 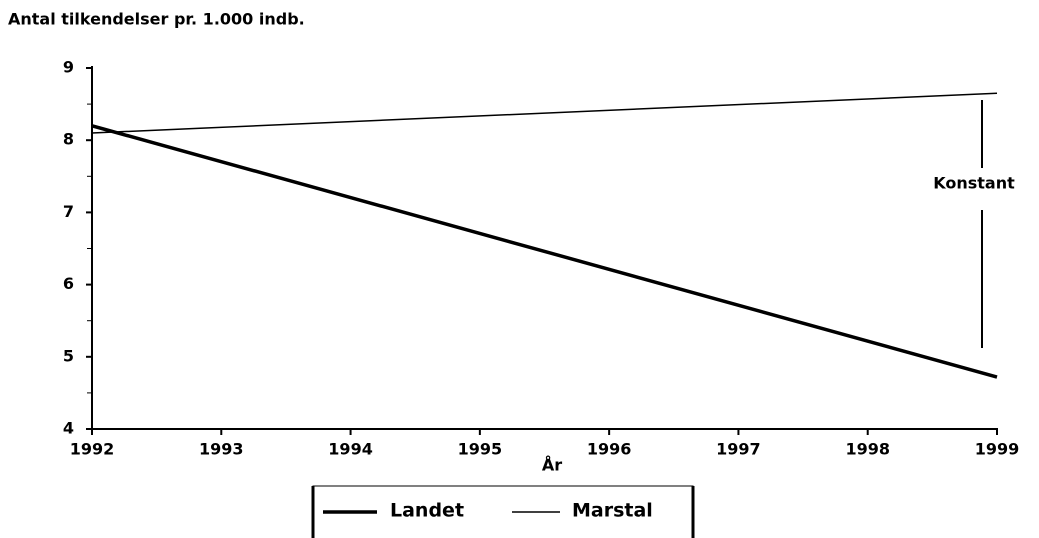 What do you see at coordinates (609, 449) in the screenshot?
I see `x-tick-label: 1996` at bounding box center [609, 449].